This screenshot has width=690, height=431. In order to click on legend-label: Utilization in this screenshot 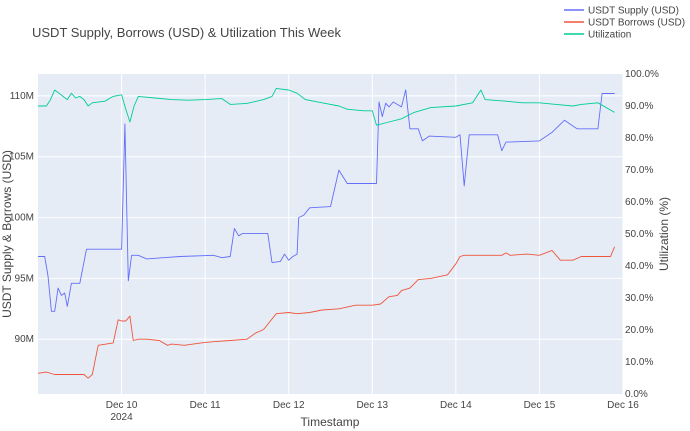, I will do `click(609, 35)`.